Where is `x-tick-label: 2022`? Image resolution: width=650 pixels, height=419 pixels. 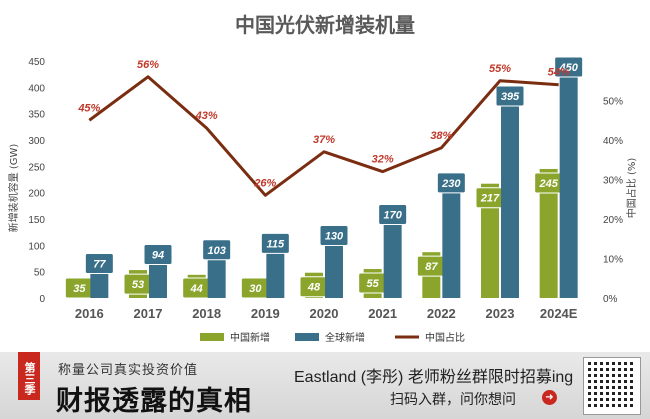
x-tick-label: 2022 is located at coordinates (441, 313).